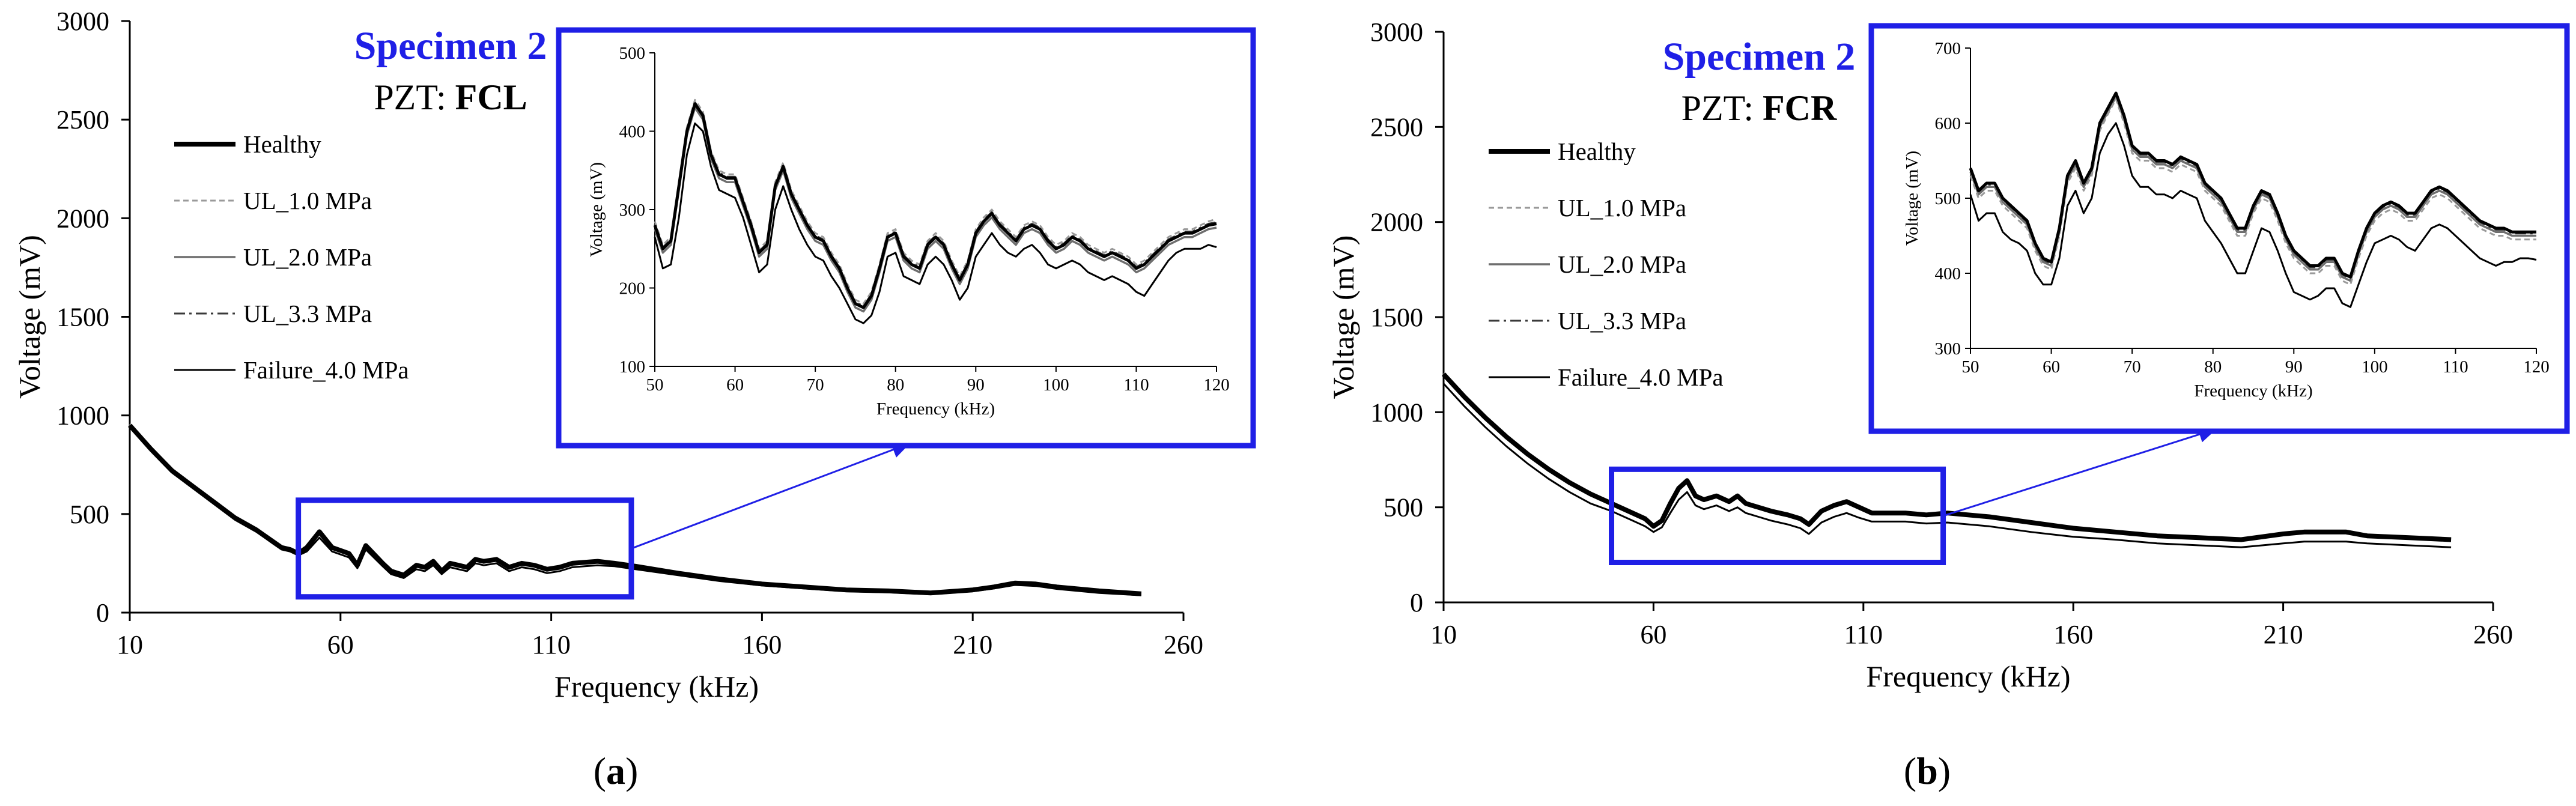 The height and width of the screenshot is (806, 2576). I want to click on inset-y-tick-label: 600, so click(1948, 123).